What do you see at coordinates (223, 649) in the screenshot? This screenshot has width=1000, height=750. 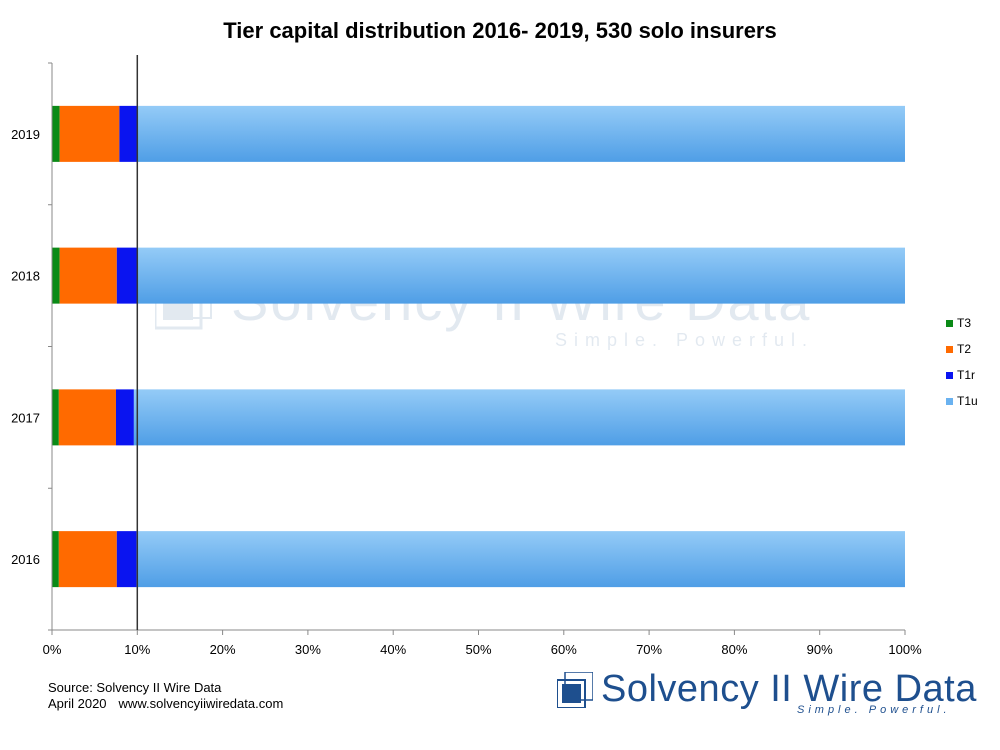 I see `x-tick-label-20pct: 20%` at bounding box center [223, 649].